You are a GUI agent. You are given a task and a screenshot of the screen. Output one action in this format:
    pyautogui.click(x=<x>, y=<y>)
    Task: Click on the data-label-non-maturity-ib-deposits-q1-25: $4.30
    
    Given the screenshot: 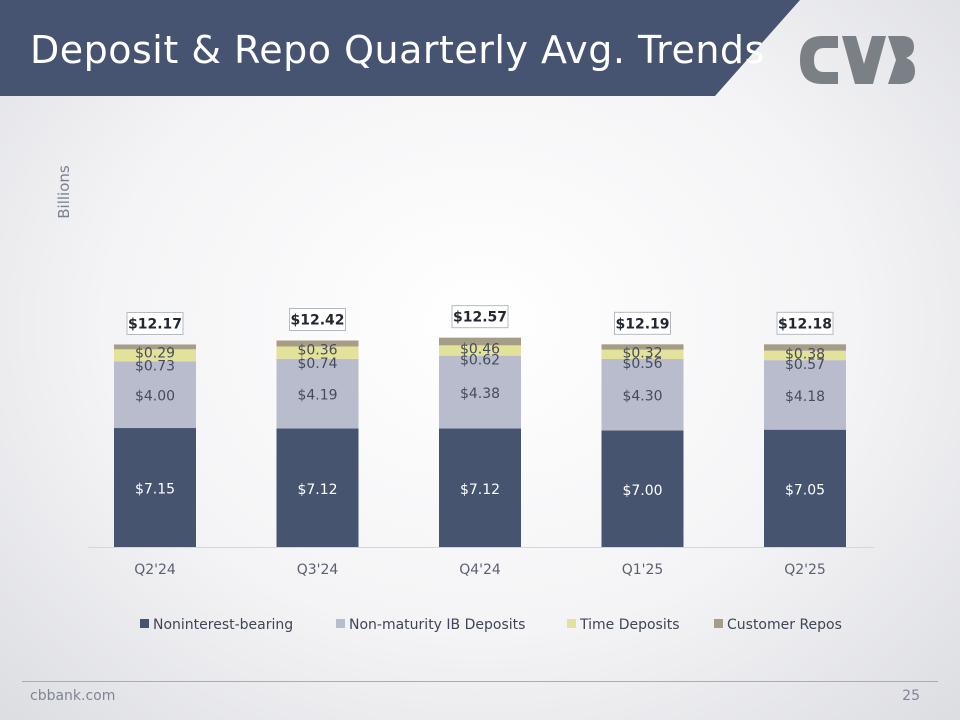 What is the action you would take?
    pyautogui.click(x=642, y=397)
    